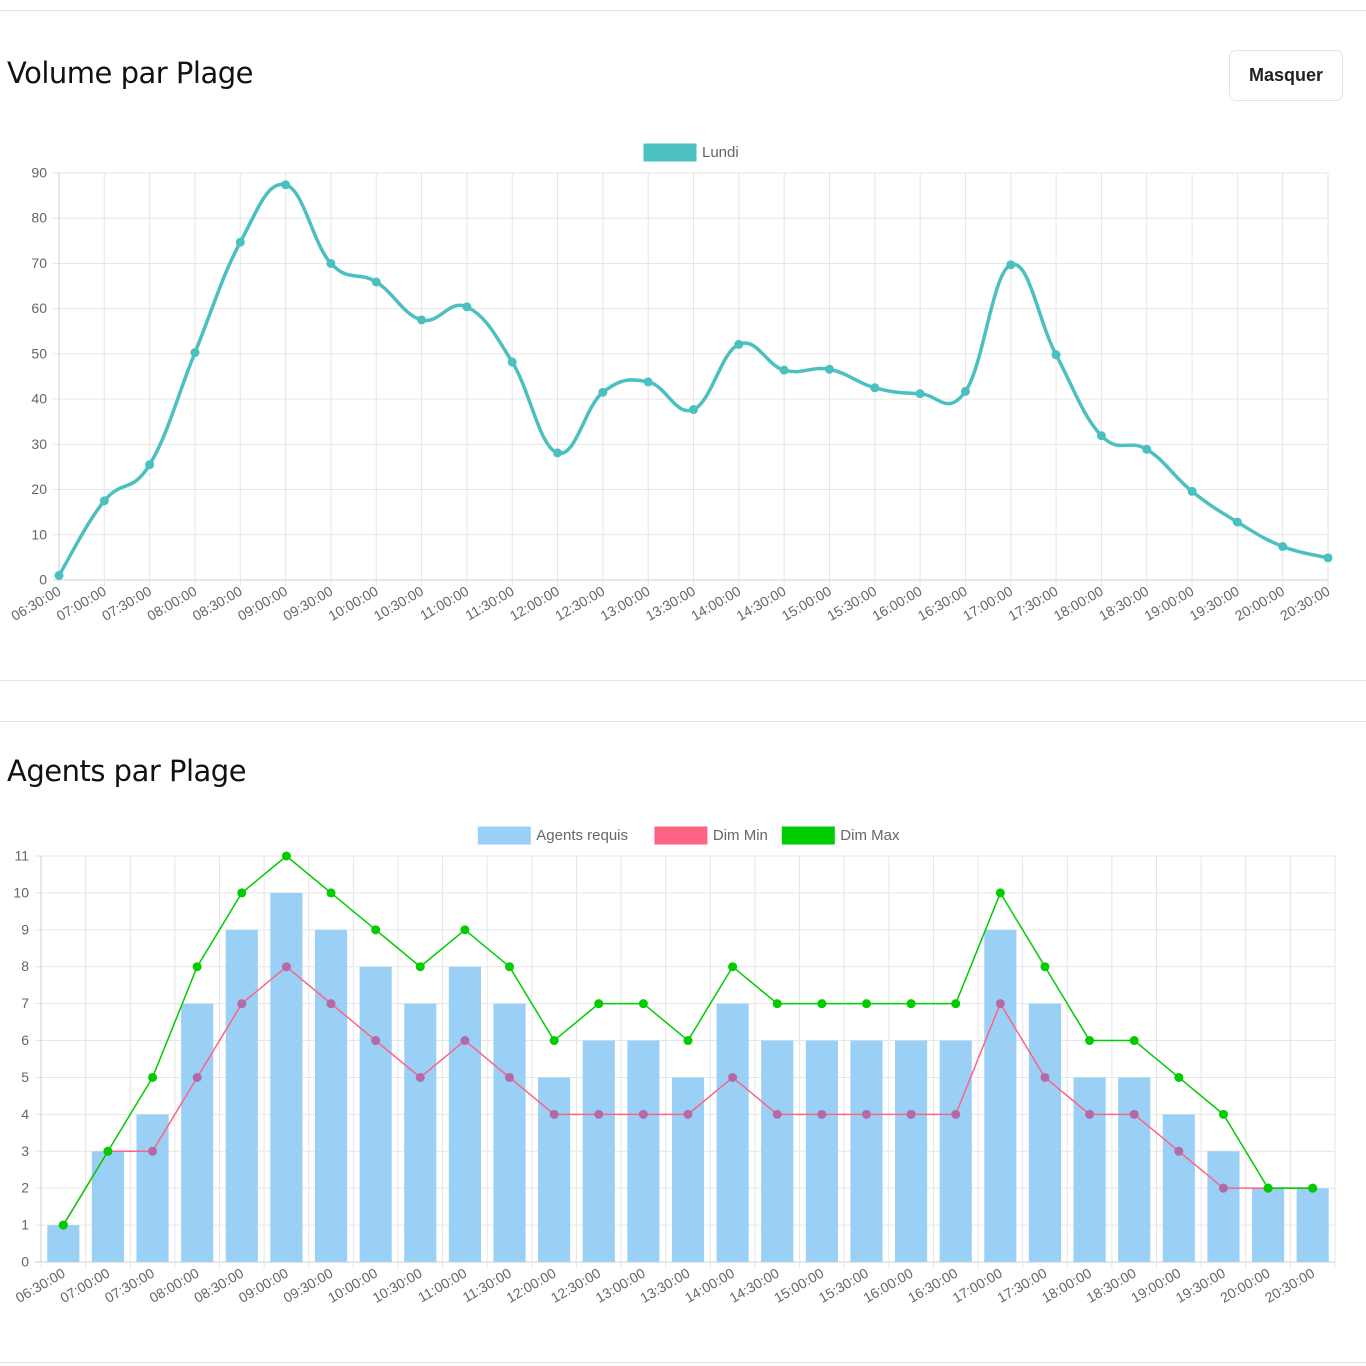 Image resolution: width=1366 pixels, height=1366 pixels. Describe the element at coordinates (171, 603) in the screenshot. I see `x-tick-label: 08:00:00` at that location.